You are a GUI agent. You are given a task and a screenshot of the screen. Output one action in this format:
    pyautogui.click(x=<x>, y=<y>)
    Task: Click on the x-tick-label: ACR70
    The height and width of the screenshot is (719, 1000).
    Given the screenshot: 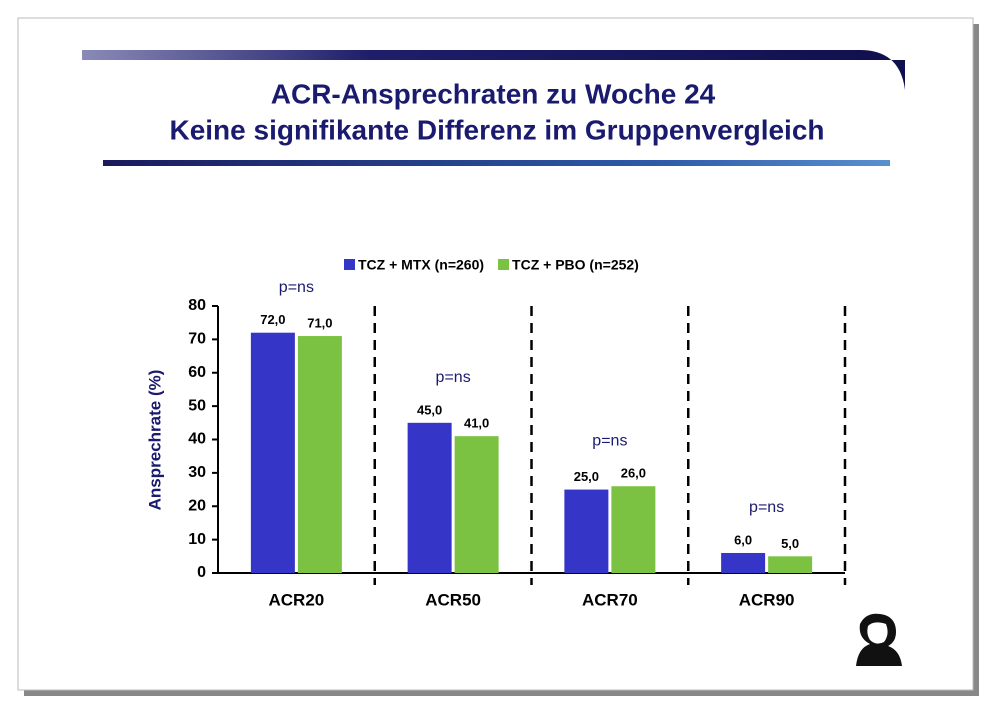 What is the action you would take?
    pyautogui.click(x=610, y=599)
    